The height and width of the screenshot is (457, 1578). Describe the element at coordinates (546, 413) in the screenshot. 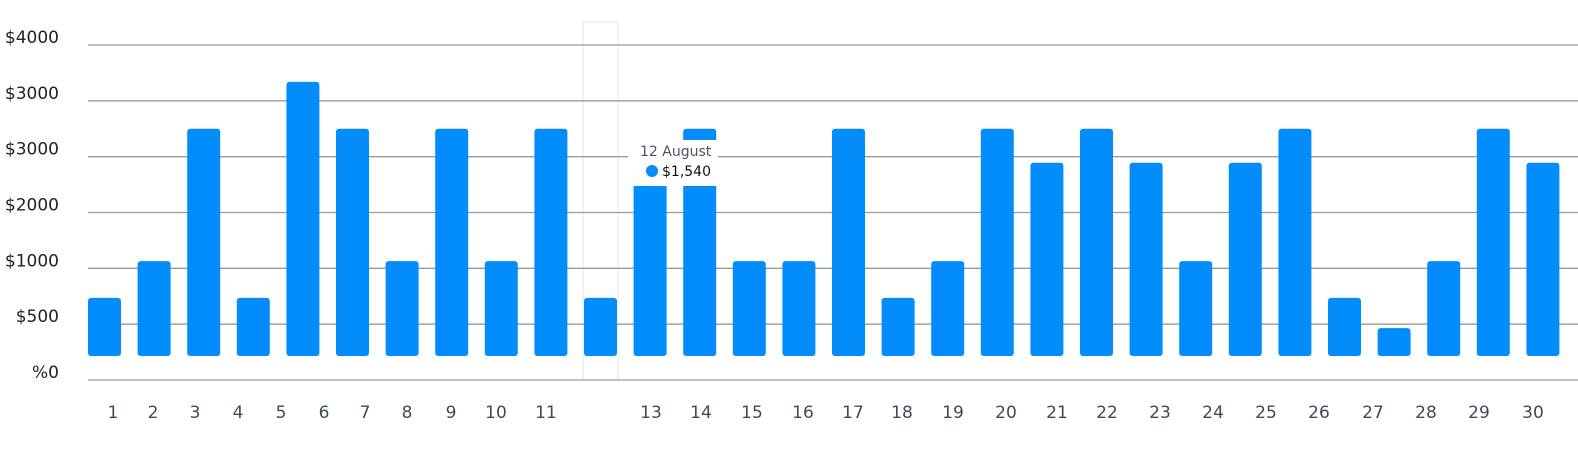

I see `x-tick-label: 11` at that location.